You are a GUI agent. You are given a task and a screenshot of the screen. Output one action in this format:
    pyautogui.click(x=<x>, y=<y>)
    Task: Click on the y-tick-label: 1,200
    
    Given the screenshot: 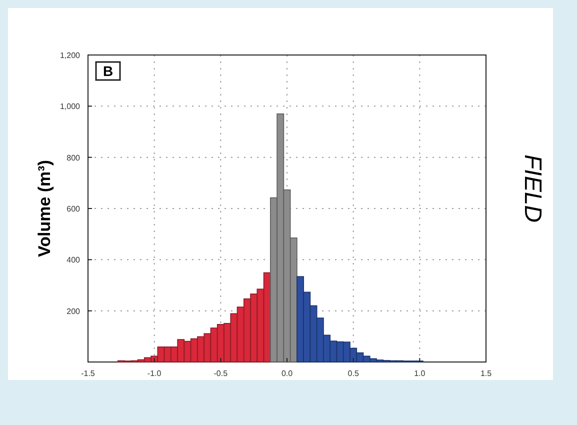 What is the action you would take?
    pyautogui.click(x=70, y=55)
    